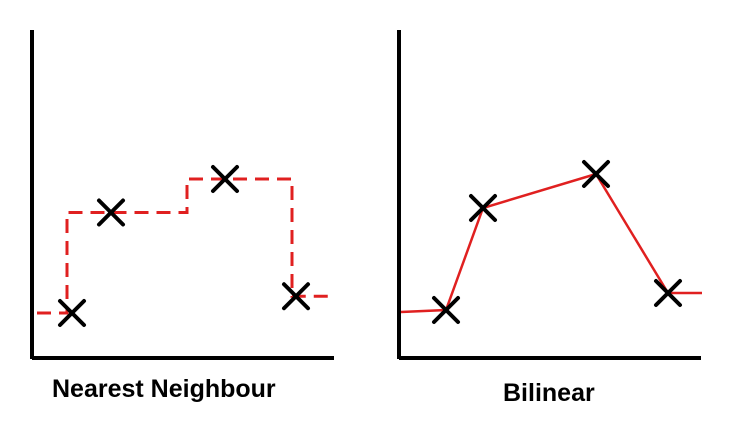  I want to click on nearest-neighbour-caption: Nearest Neighbour, so click(164, 389).